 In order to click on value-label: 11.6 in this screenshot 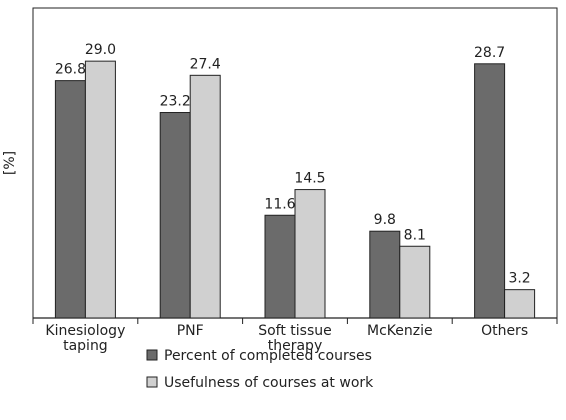, I will do `click(279, 204)`.